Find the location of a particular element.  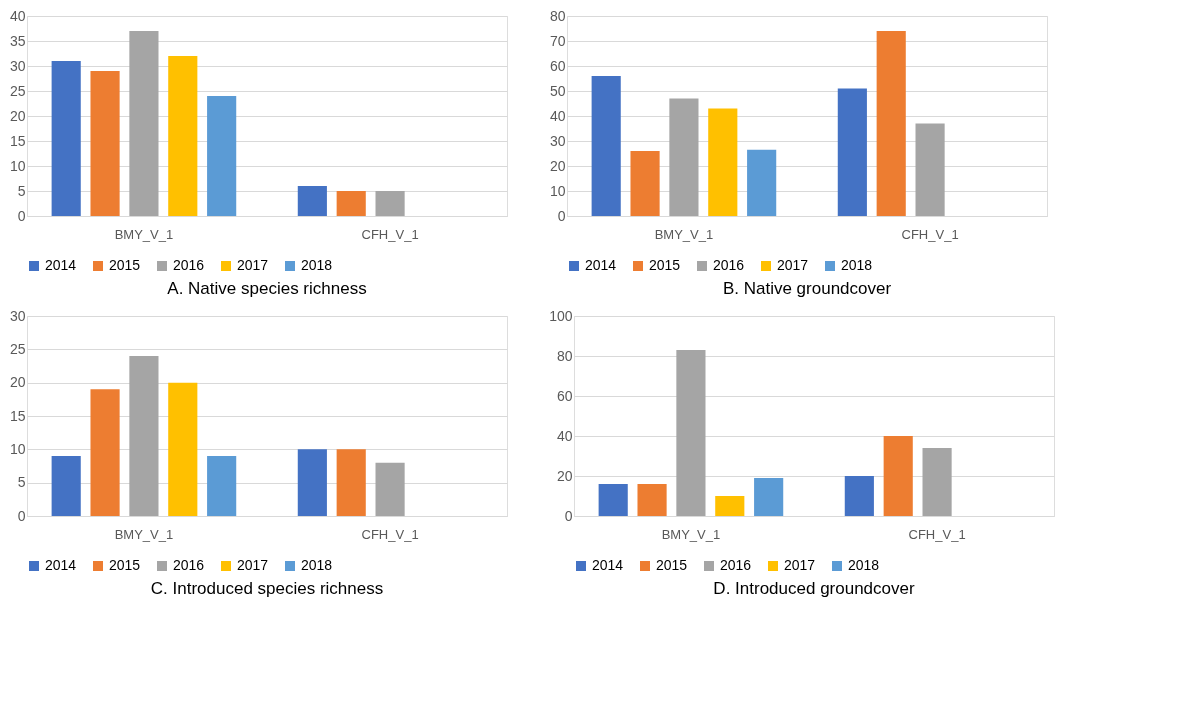

y-tick-label: 70 is located at coordinates (557, 40).